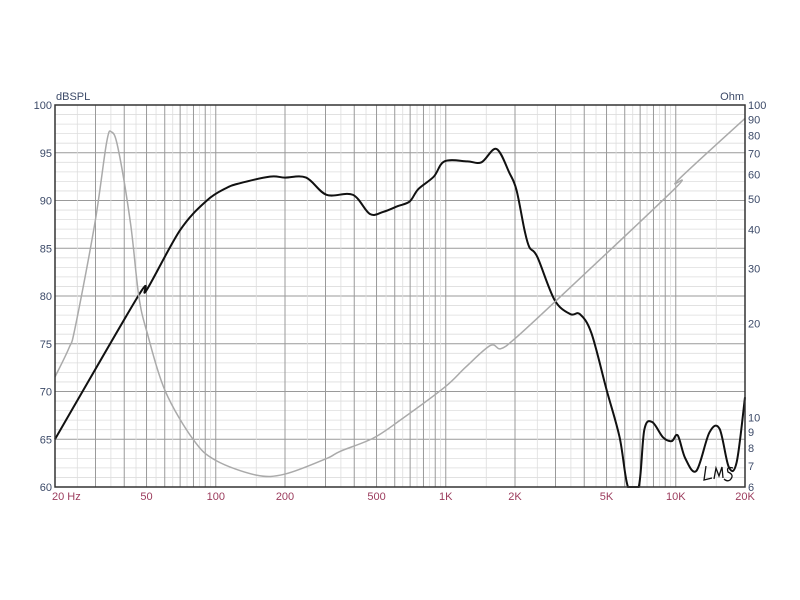  What do you see at coordinates (46, 440) in the screenshot?
I see `y-left-tick-label: 65` at bounding box center [46, 440].